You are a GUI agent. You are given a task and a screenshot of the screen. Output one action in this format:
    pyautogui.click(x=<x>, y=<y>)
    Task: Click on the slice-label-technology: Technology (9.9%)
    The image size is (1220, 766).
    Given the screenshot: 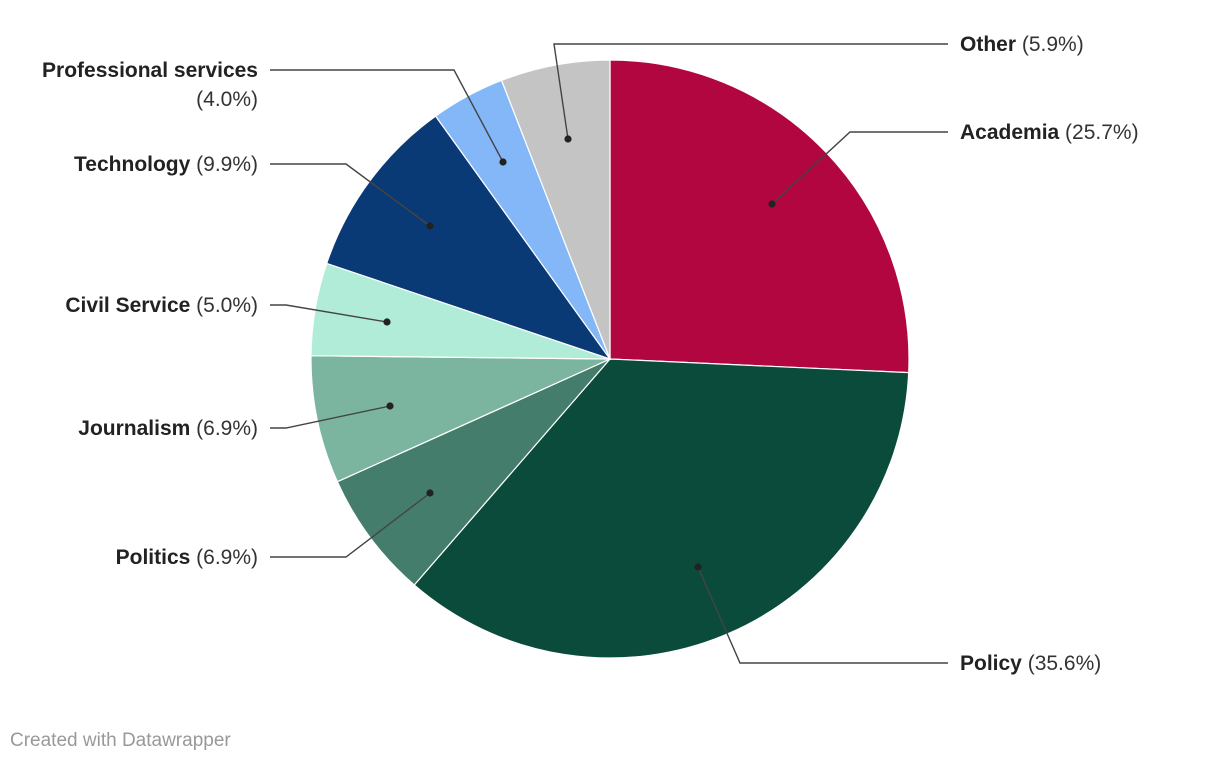 What is the action you would take?
    pyautogui.click(x=166, y=164)
    